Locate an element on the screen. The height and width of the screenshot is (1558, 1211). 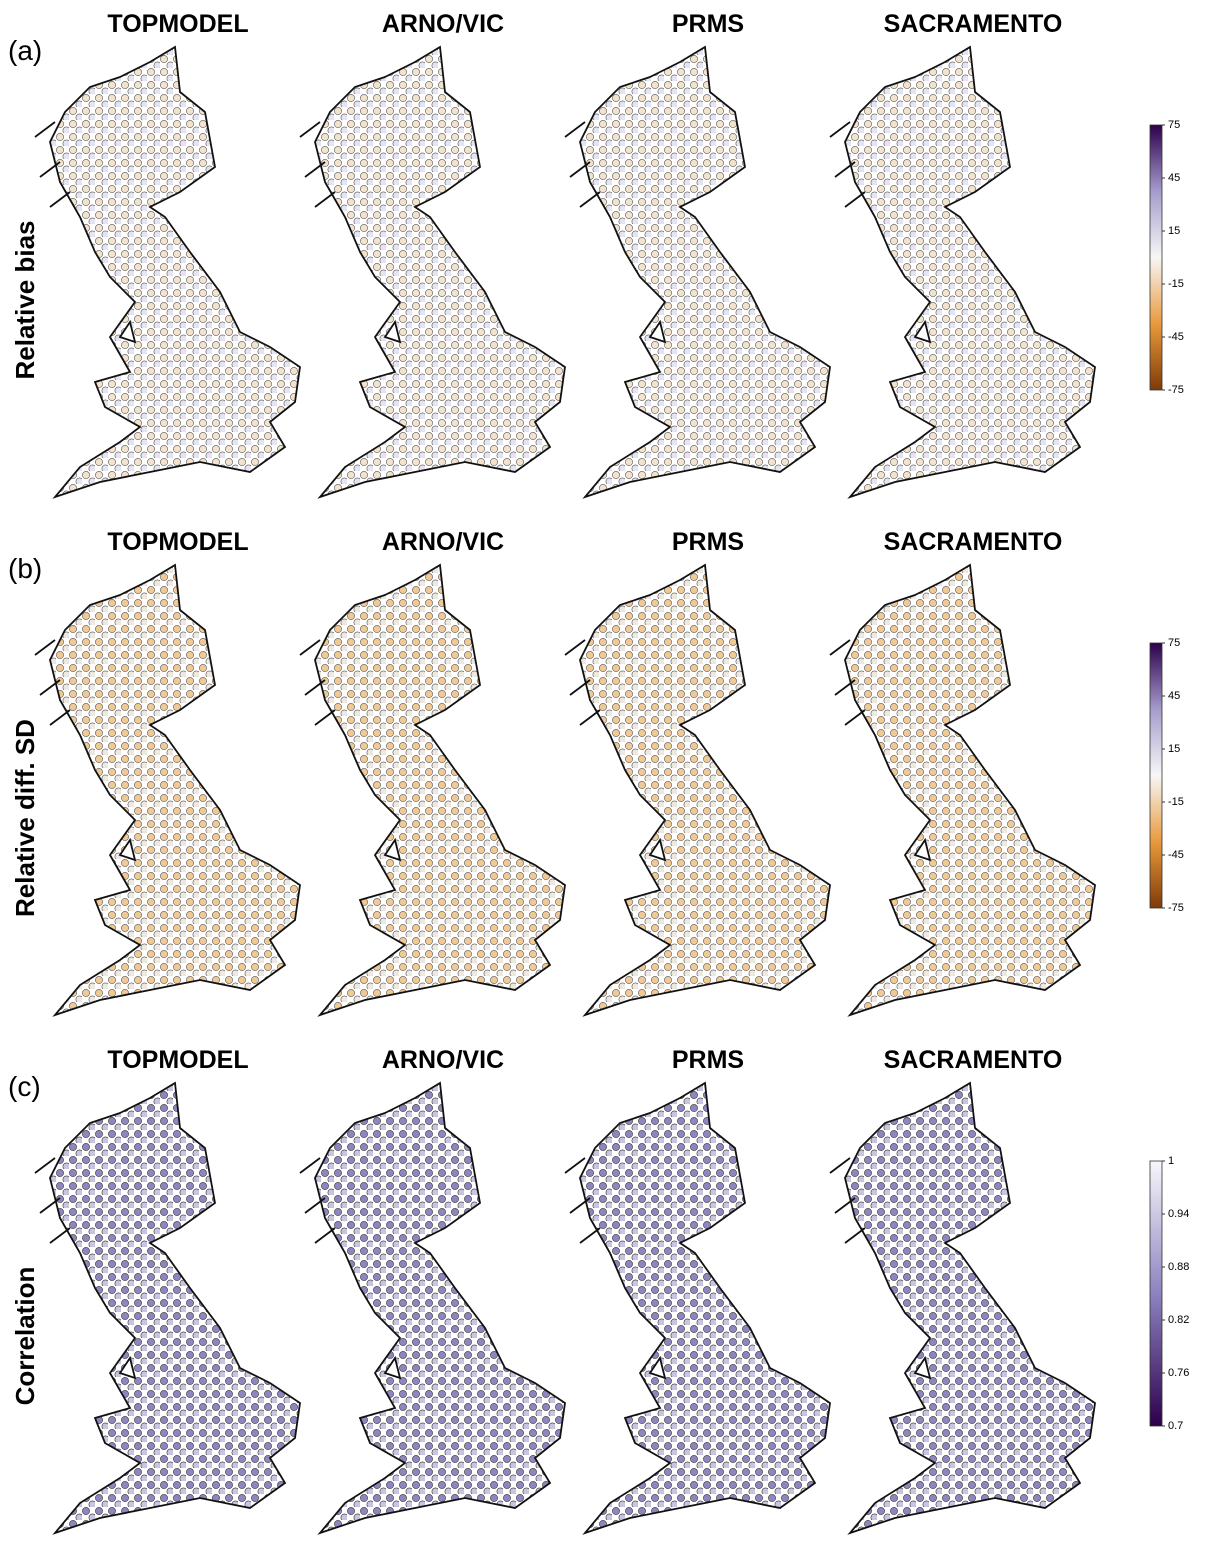
panel-label: (b) is located at coordinates (25, 568).